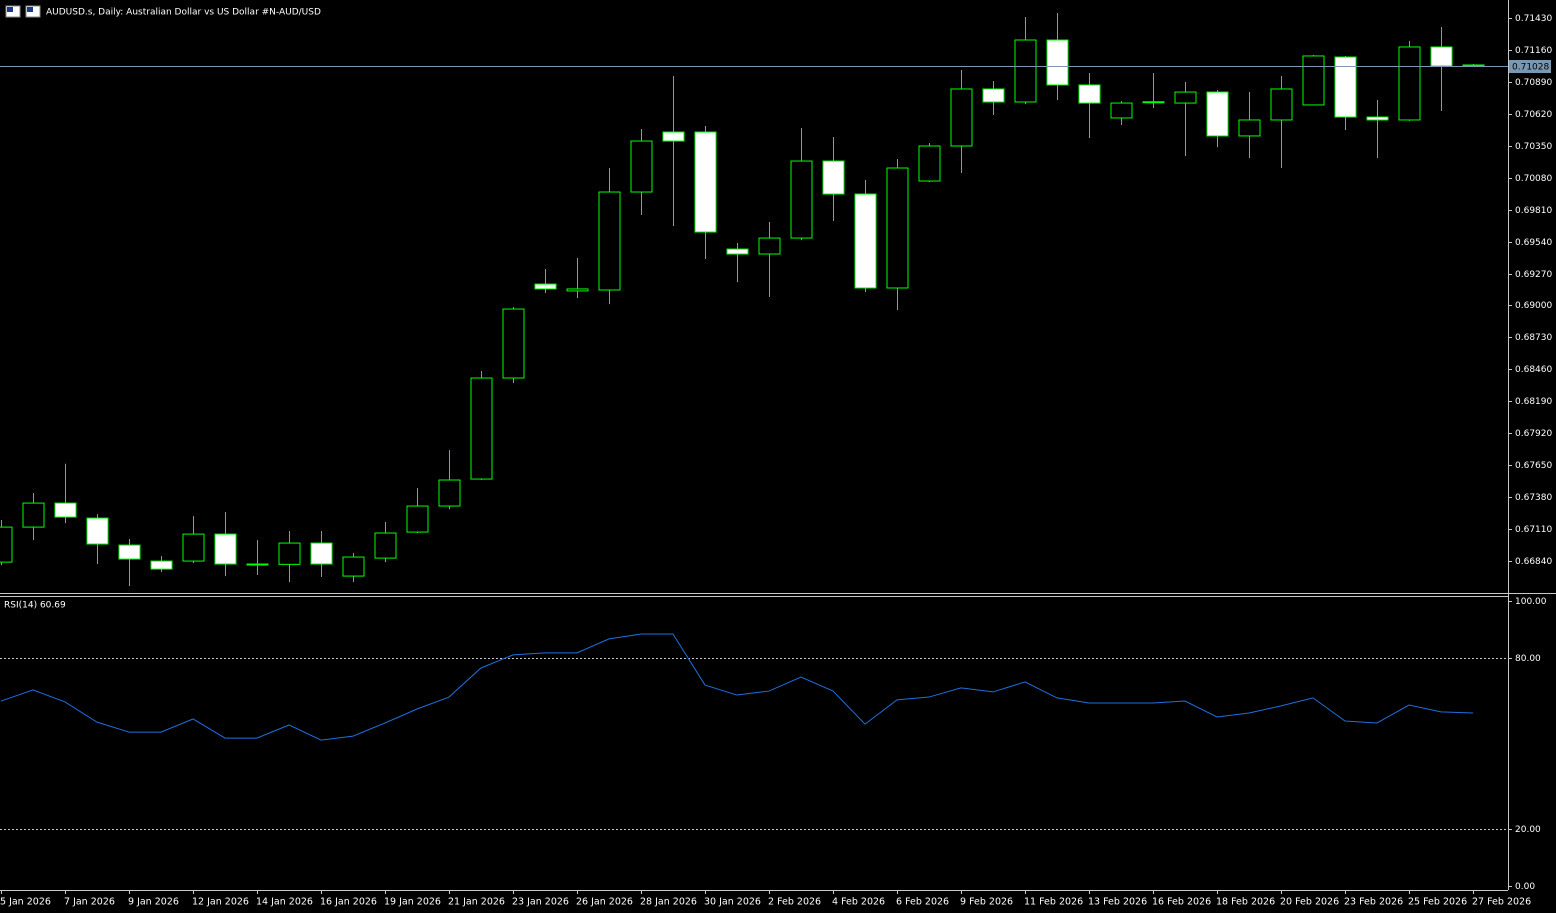 This screenshot has width=1556, height=913. Describe the element at coordinates (1533, 83) in the screenshot. I see `y-tick-label: 0.70890` at that location.